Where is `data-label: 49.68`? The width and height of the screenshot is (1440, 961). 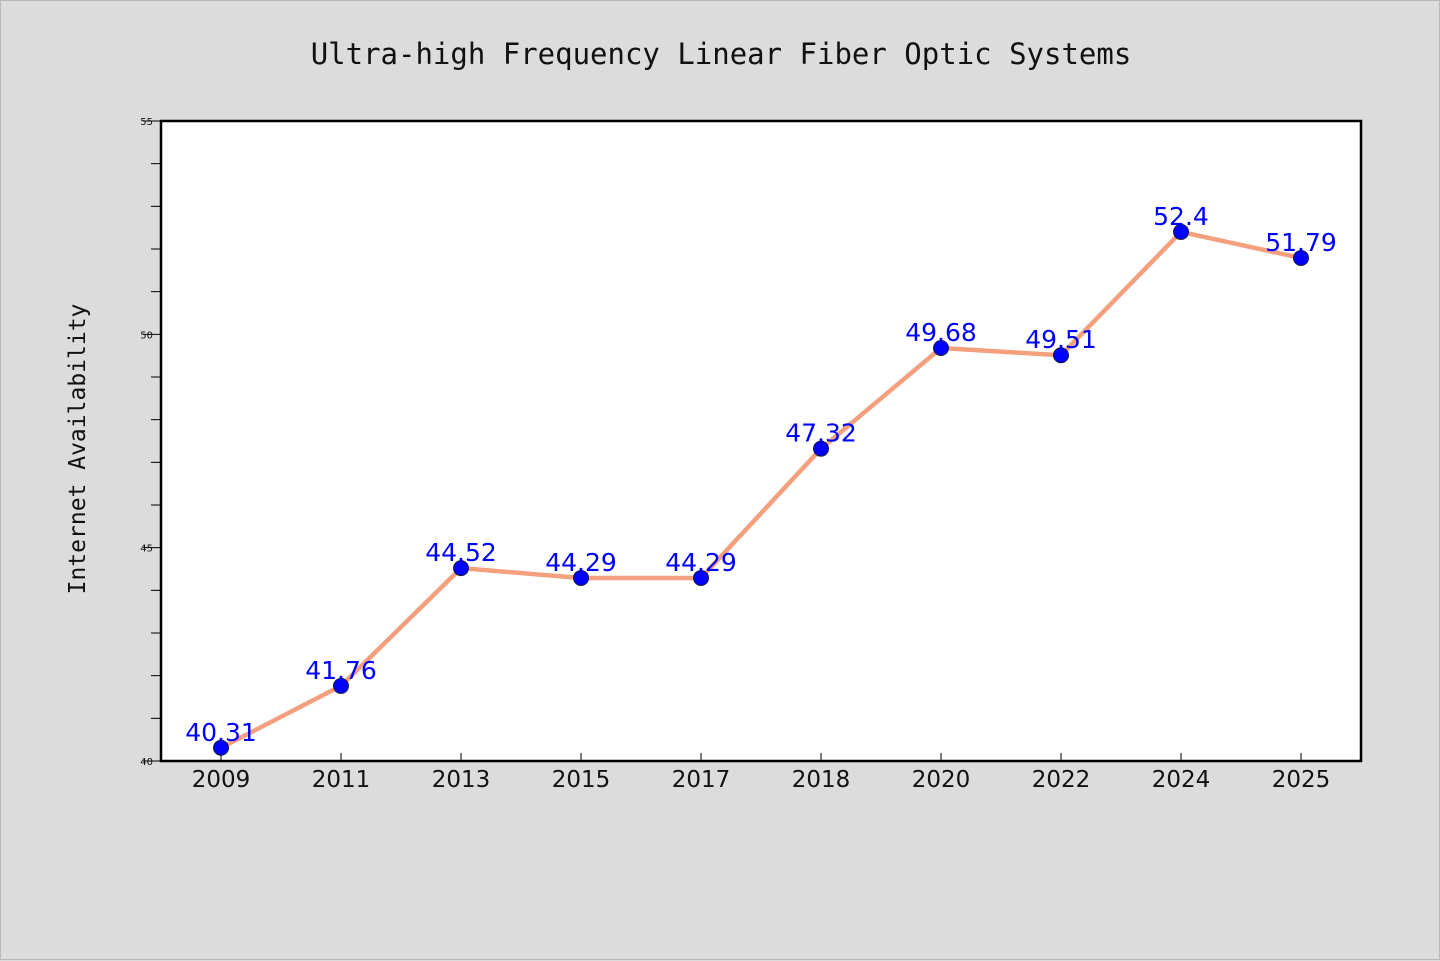
data-label: 49.68 is located at coordinates (941, 332).